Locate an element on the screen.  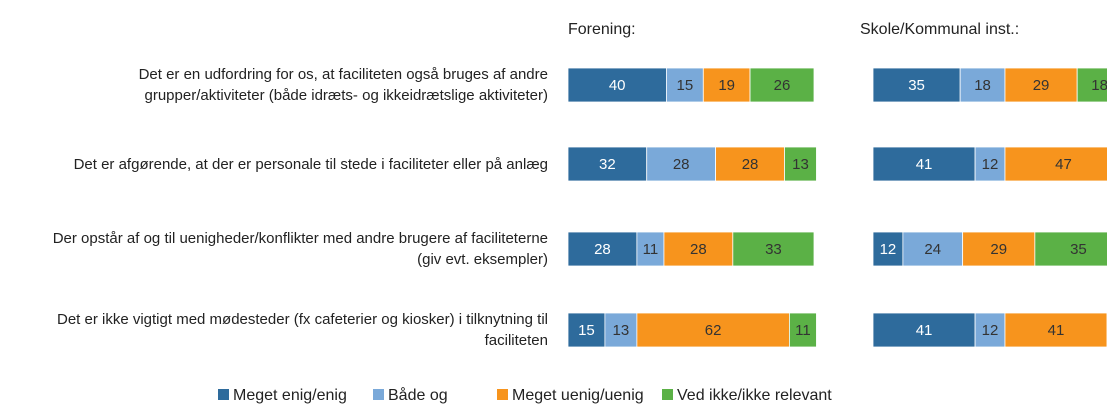
data-label: 32 is located at coordinates (607, 164).